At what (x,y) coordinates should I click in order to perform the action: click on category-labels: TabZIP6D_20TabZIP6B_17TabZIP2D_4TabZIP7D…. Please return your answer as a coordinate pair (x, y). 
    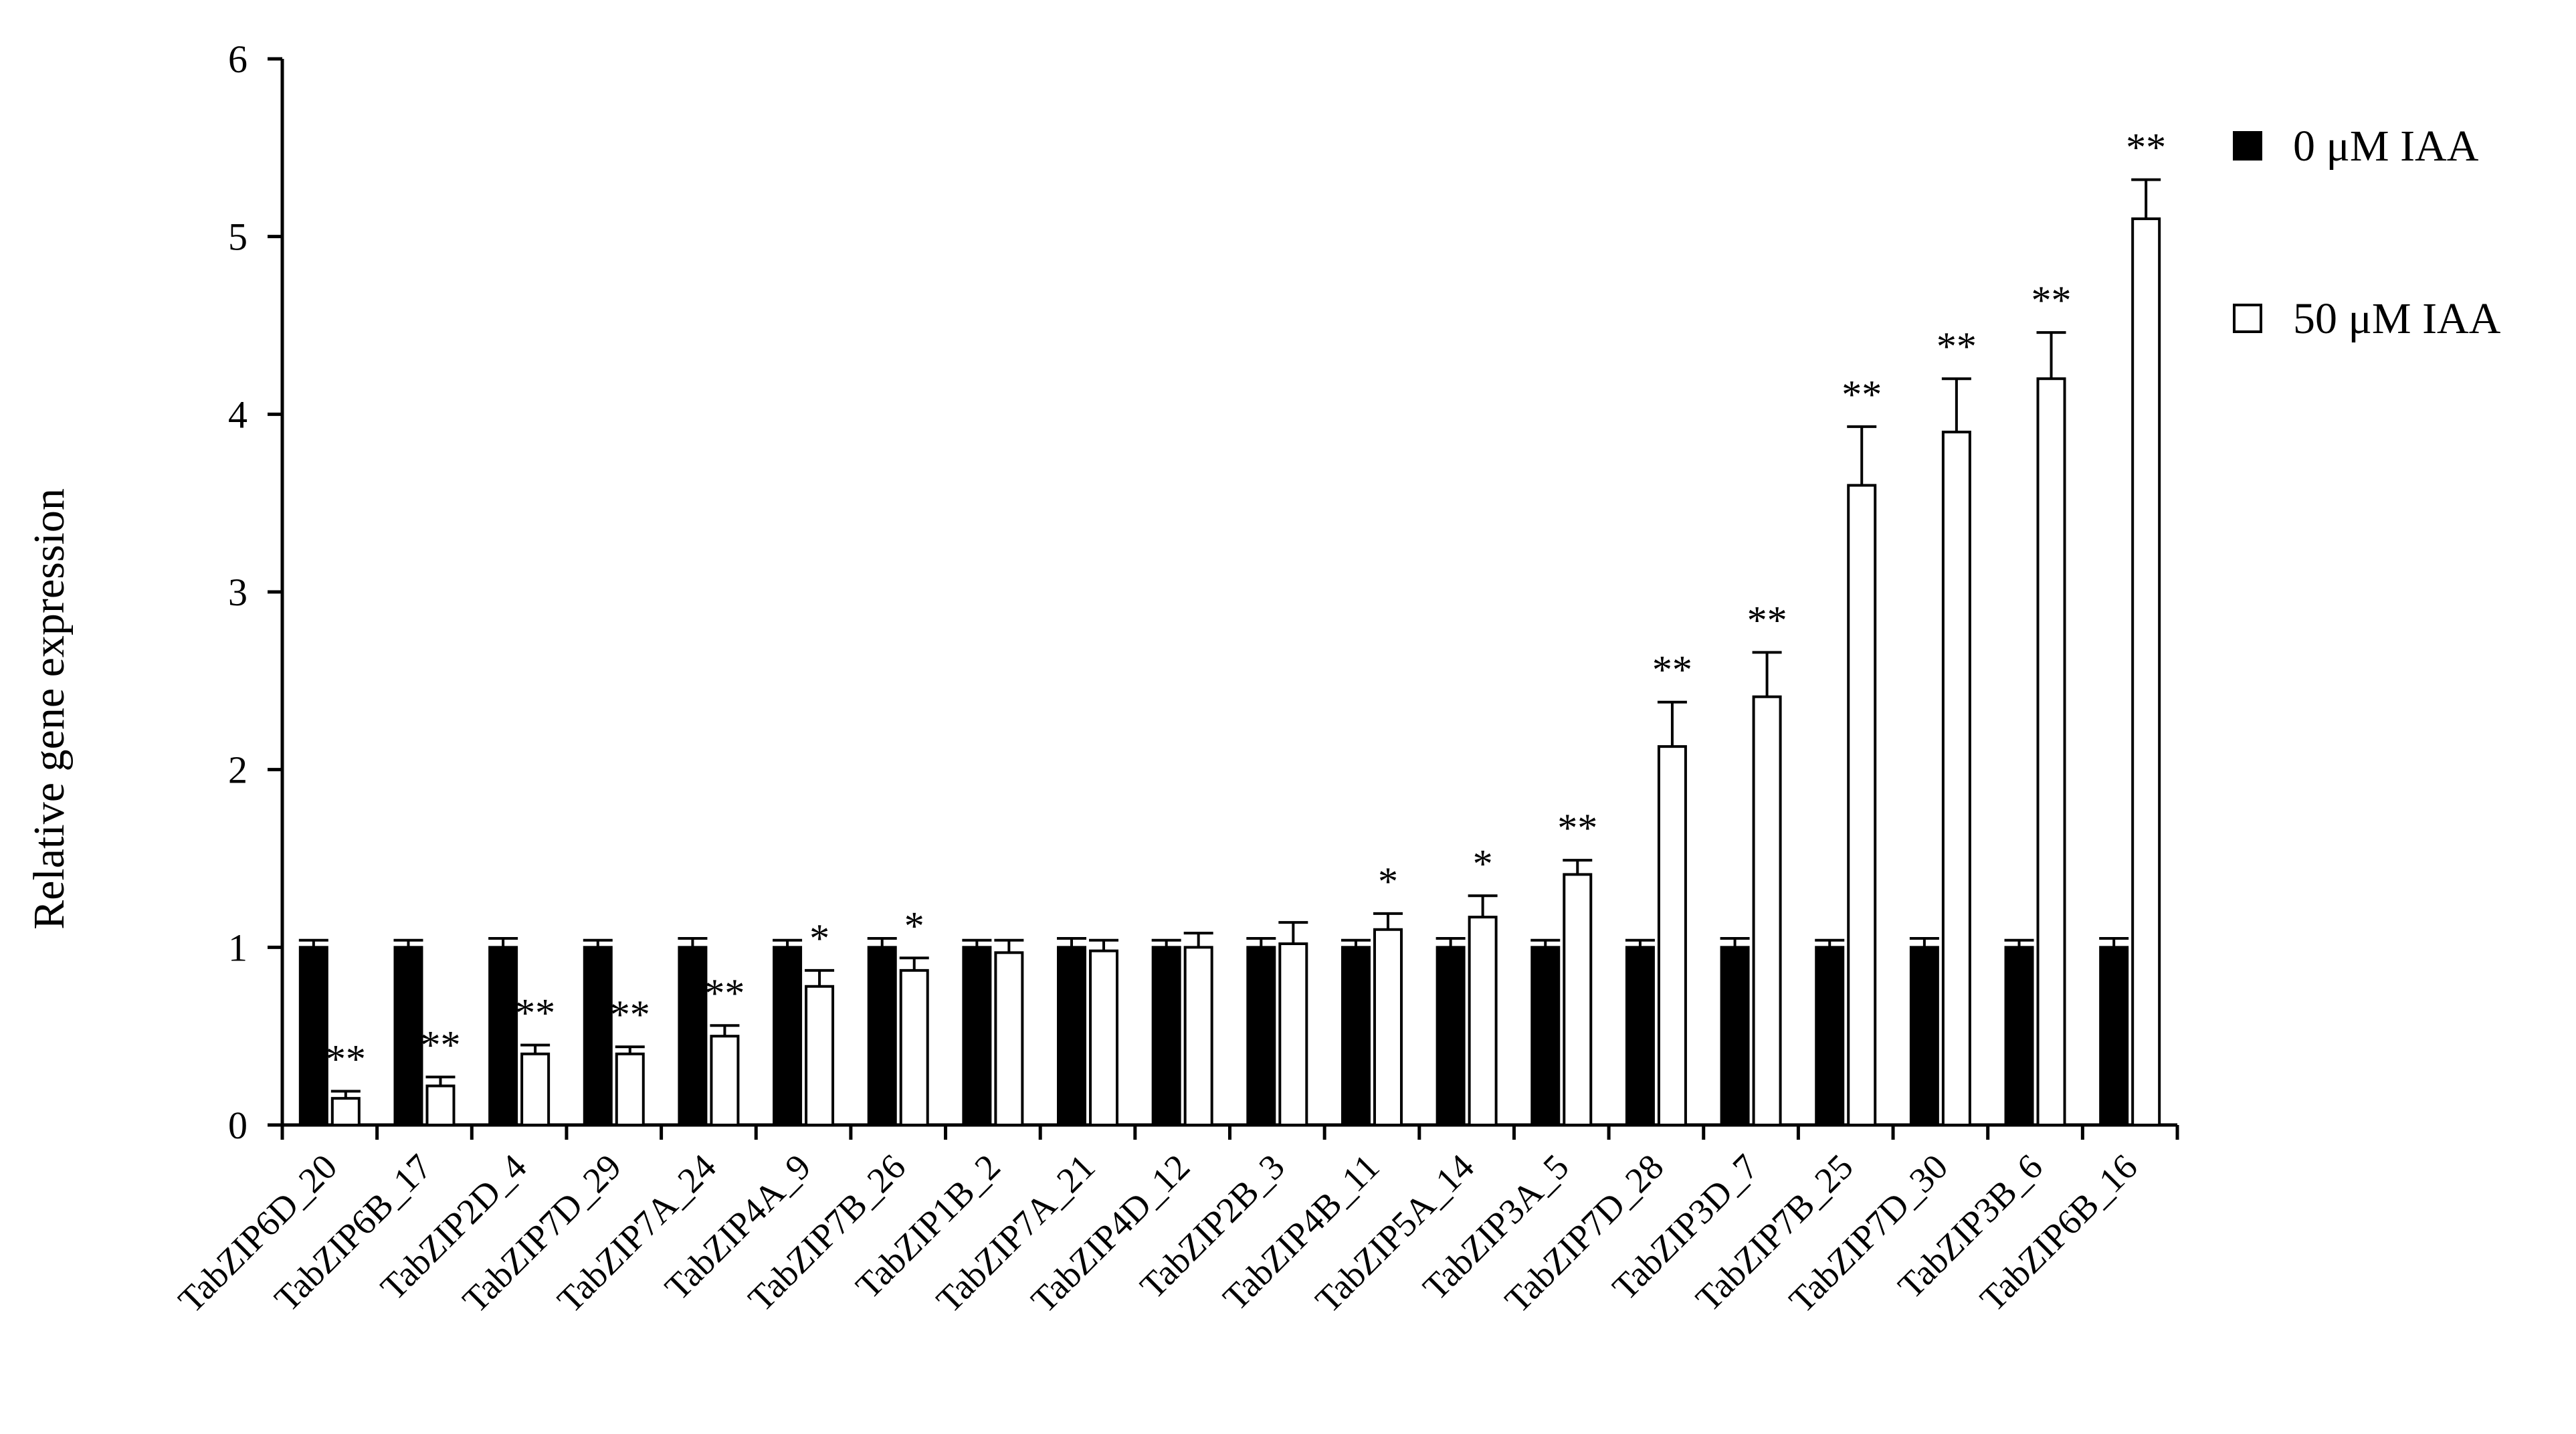
    Looking at the image, I should click on (1158, 1233).